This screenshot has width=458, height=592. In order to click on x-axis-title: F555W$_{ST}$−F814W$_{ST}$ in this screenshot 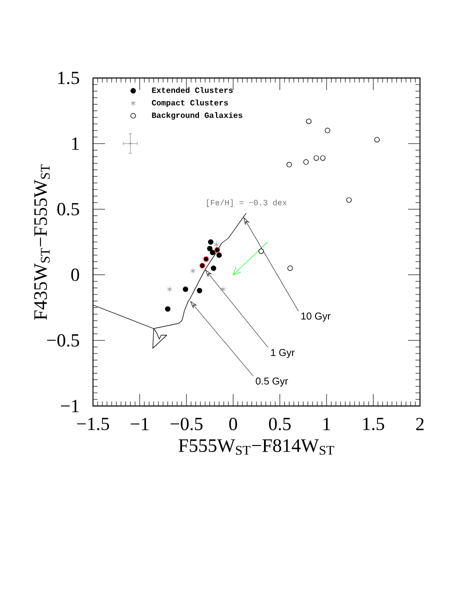, I will do `click(256, 447)`.